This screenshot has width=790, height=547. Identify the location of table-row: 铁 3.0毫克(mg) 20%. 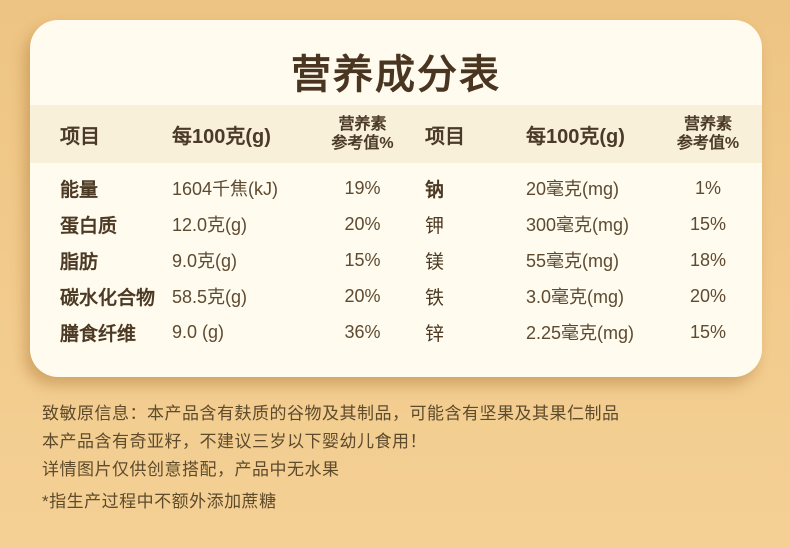
(575, 296).